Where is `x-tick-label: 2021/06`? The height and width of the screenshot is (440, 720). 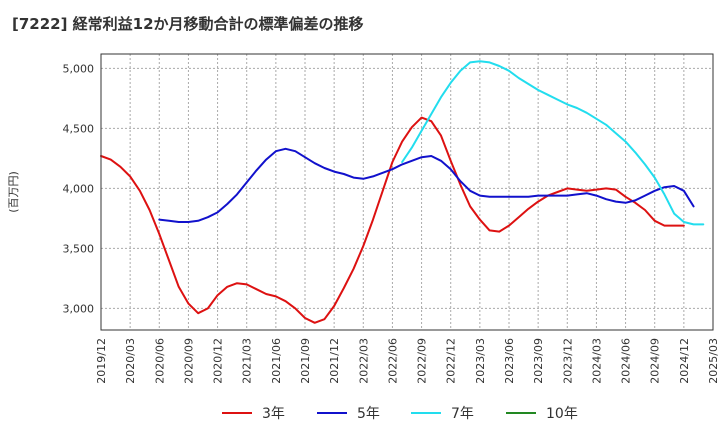 x-tick-label: 2021/06 is located at coordinates (276, 361).